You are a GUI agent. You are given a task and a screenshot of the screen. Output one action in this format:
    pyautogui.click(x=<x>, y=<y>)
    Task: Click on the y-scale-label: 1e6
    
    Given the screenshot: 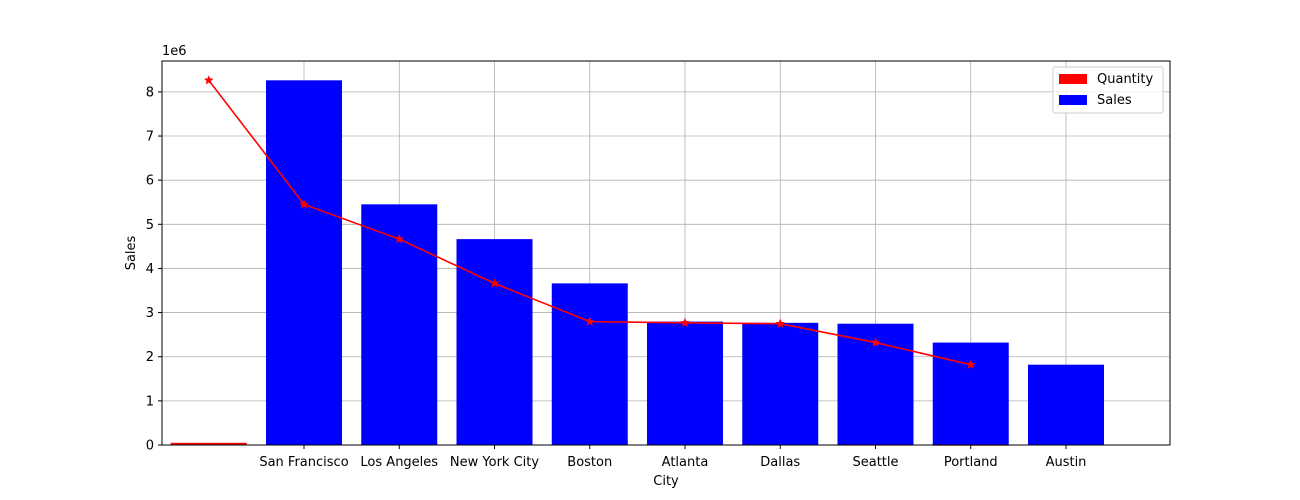 What is the action you would take?
    pyautogui.click(x=174, y=51)
    